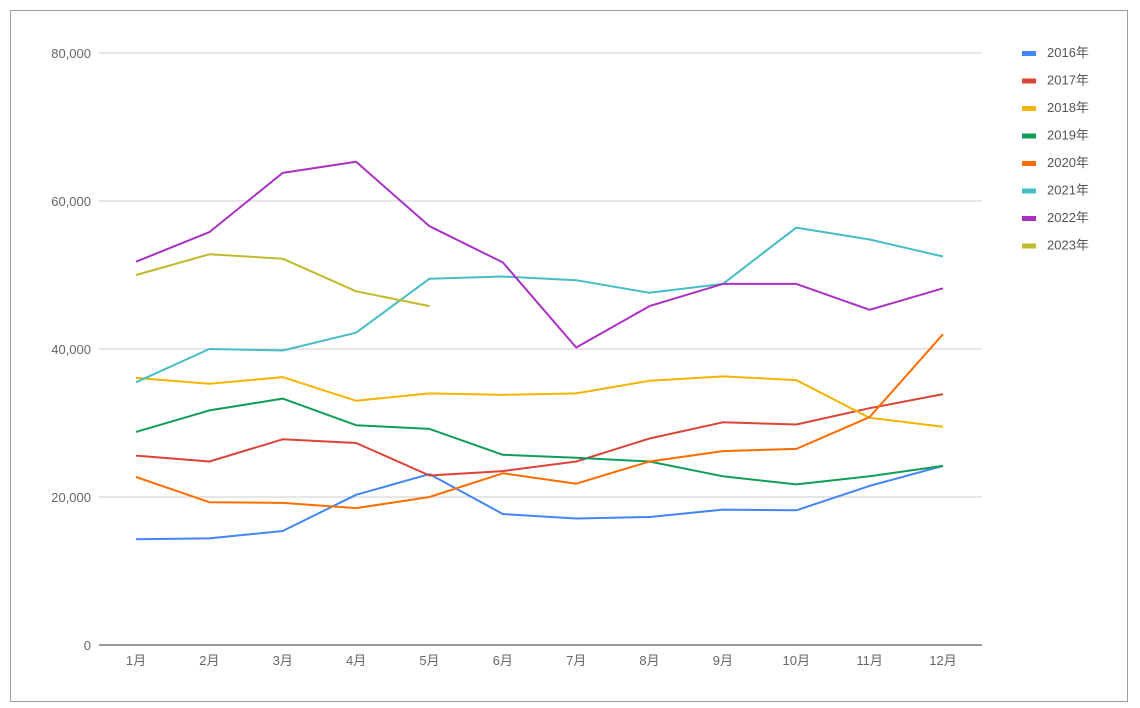 The image size is (1140, 708). Describe the element at coordinates (1068, 190) in the screenshot. I see `legend-label: 2021年` at that location.